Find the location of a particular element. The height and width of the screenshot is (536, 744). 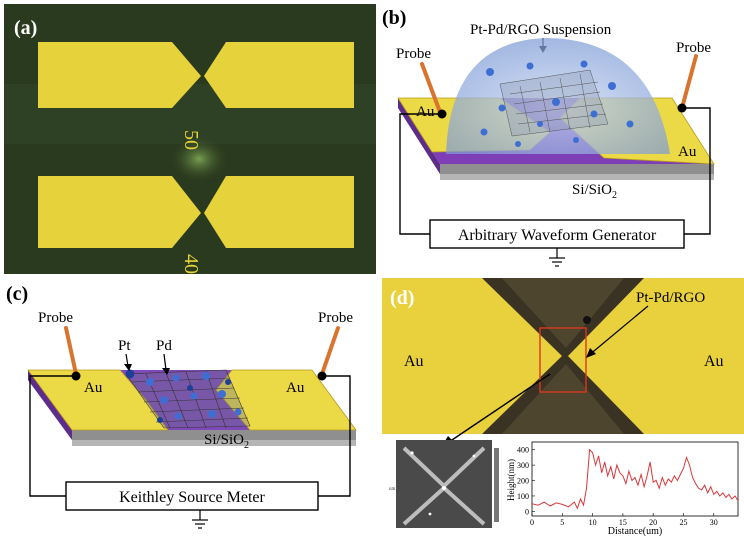

gap-label-40: 40 is located at coordinates (191, 264).